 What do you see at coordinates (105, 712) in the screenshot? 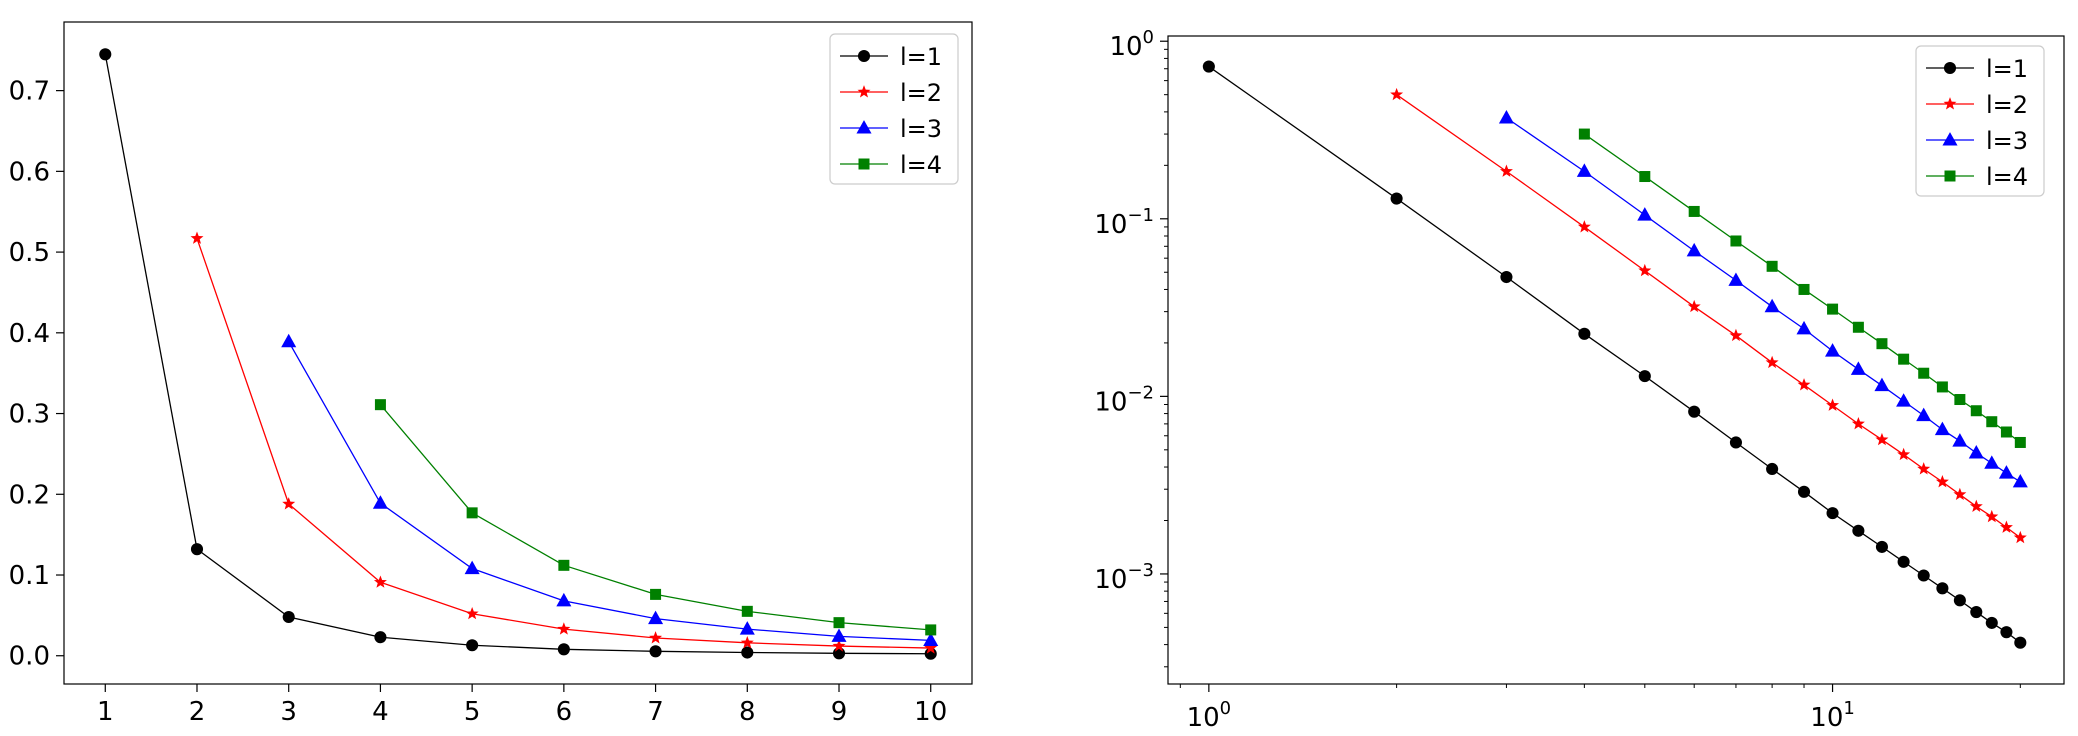
I see `x-tick-label: 1` at bounding box center [105, 712].